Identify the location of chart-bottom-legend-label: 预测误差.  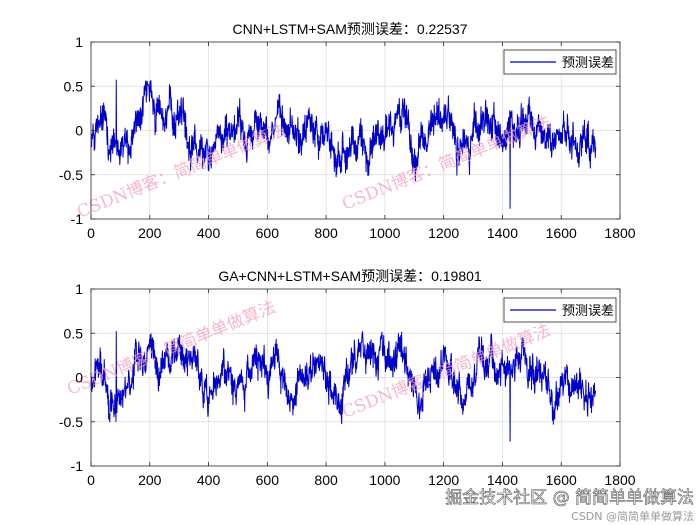
(588, 310).